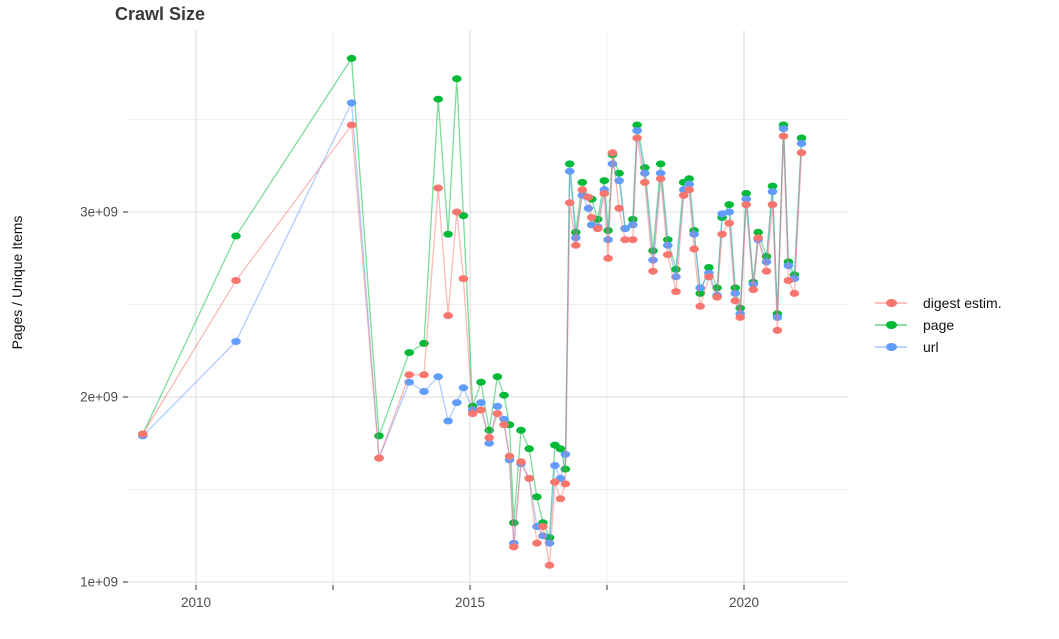  What do you see at coordinates (160, 14) in the screenshot?
I see `chart-title: Crawl Size` at bounding box center [160, 14].